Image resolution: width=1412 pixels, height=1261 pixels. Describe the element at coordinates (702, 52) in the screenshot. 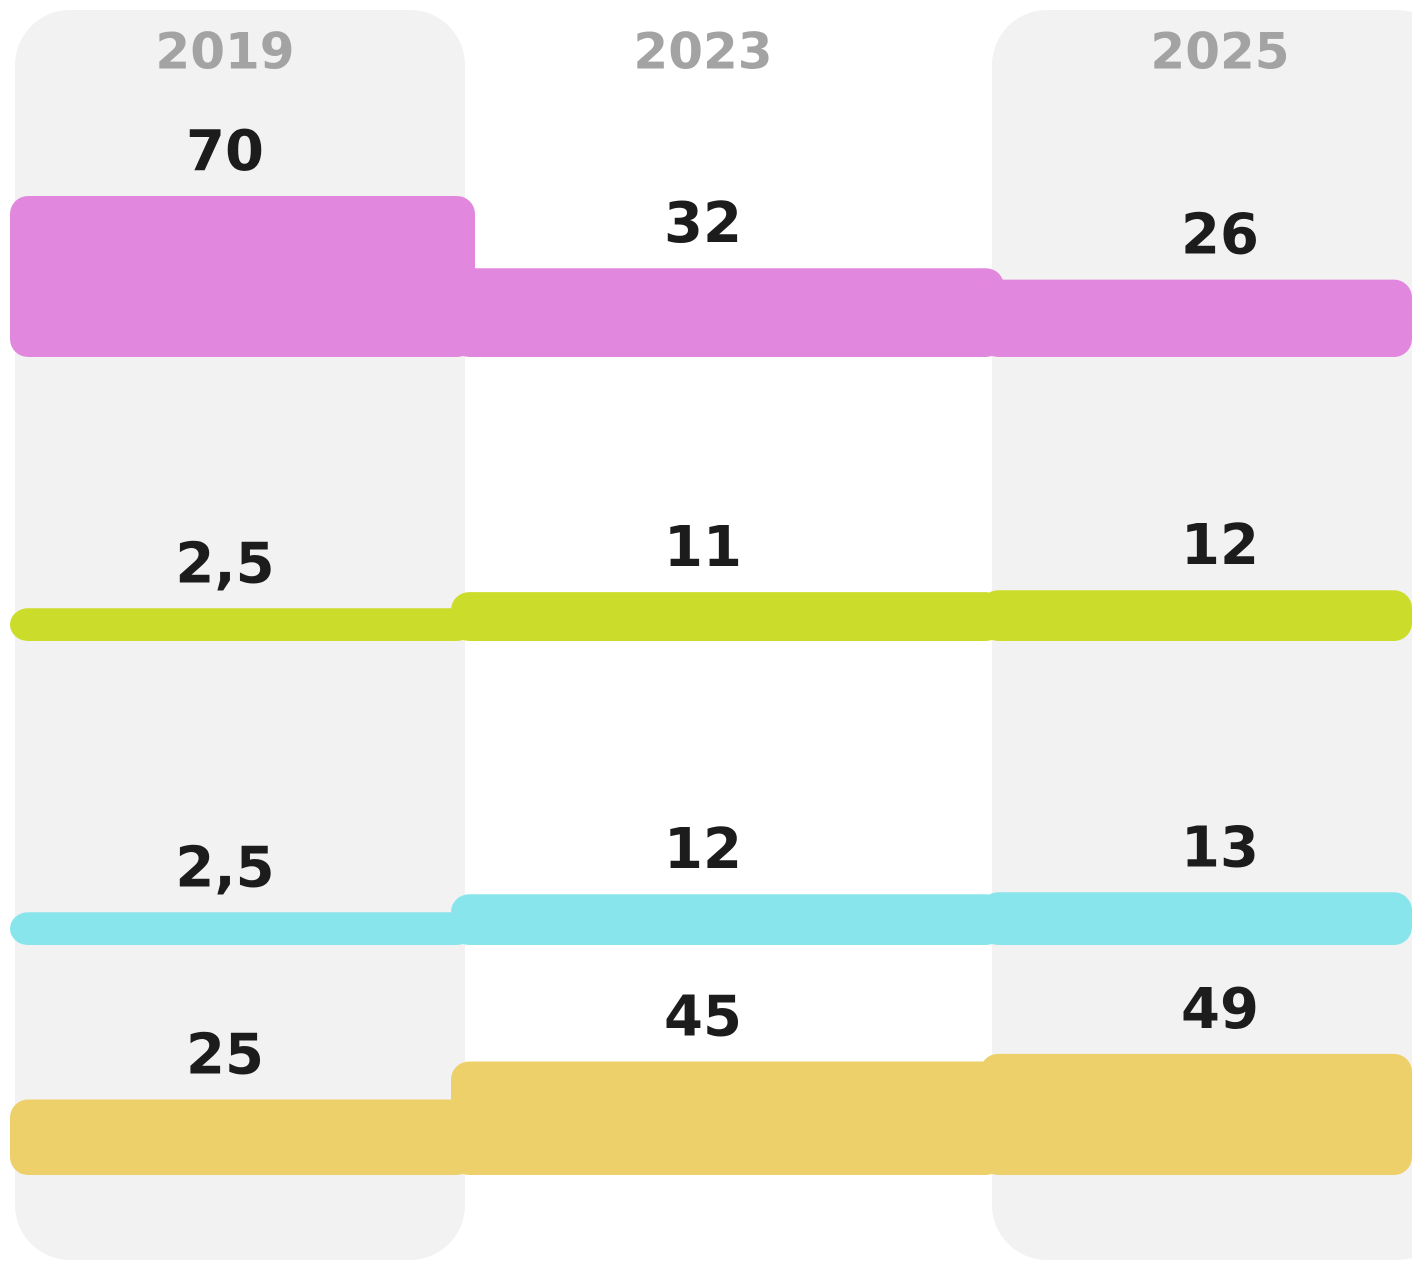

I see `year-label: 2023` at that location.